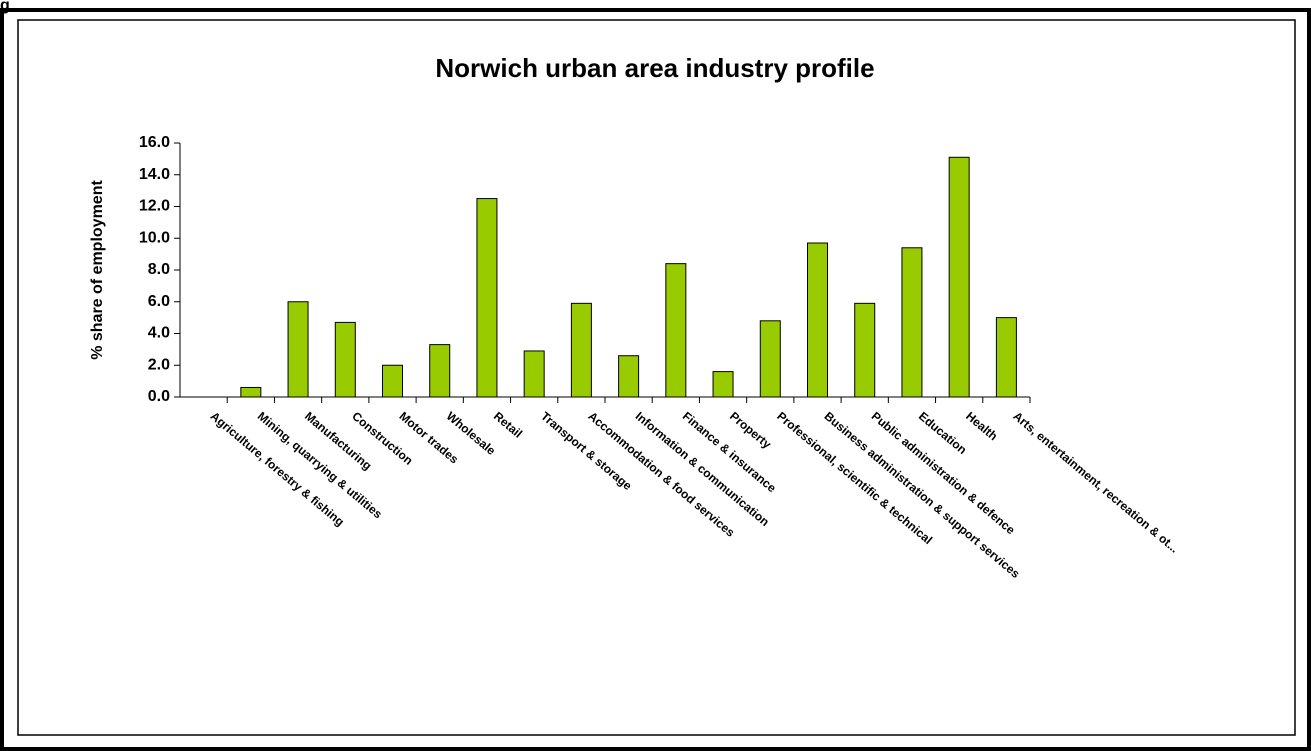 The height and width of the screenshot is (751, 1311). Describe the element at coordinates (981, 426) in the screenshot. I see `x-tick-label: Health` at that location.